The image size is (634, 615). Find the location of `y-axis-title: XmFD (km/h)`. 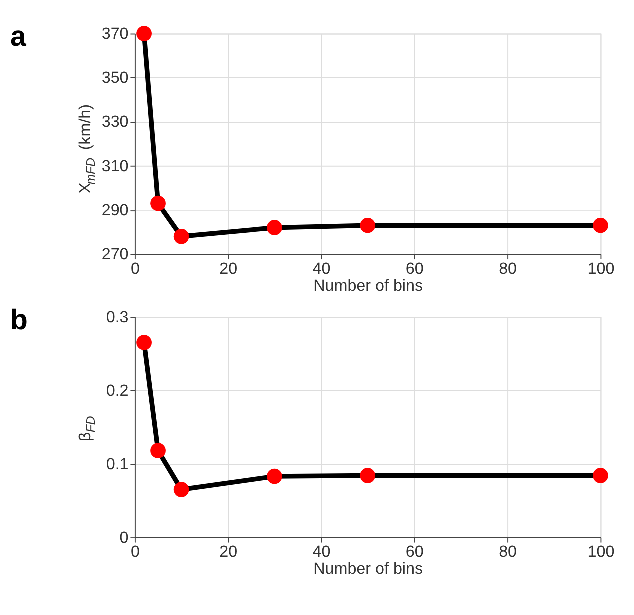

y-axis-title: XmFD (km/h) is located at coordinates (87, 149).